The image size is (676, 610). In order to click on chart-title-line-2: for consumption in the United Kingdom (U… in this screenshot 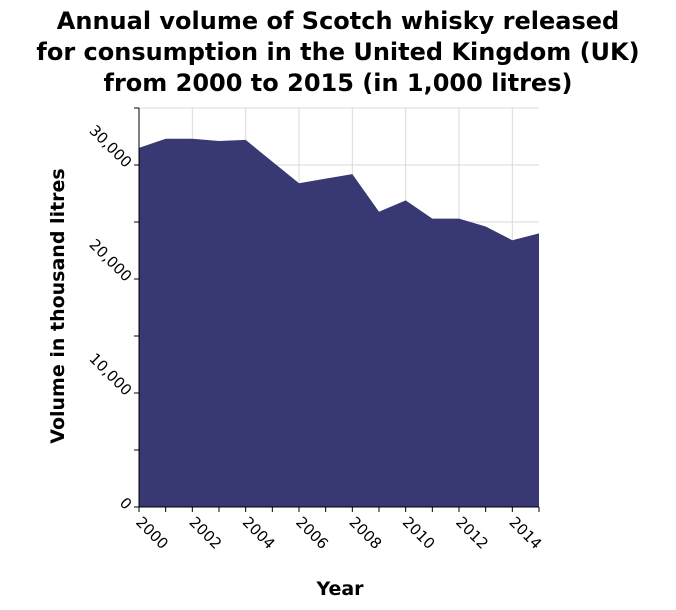, I will do `click(338, 52)`.